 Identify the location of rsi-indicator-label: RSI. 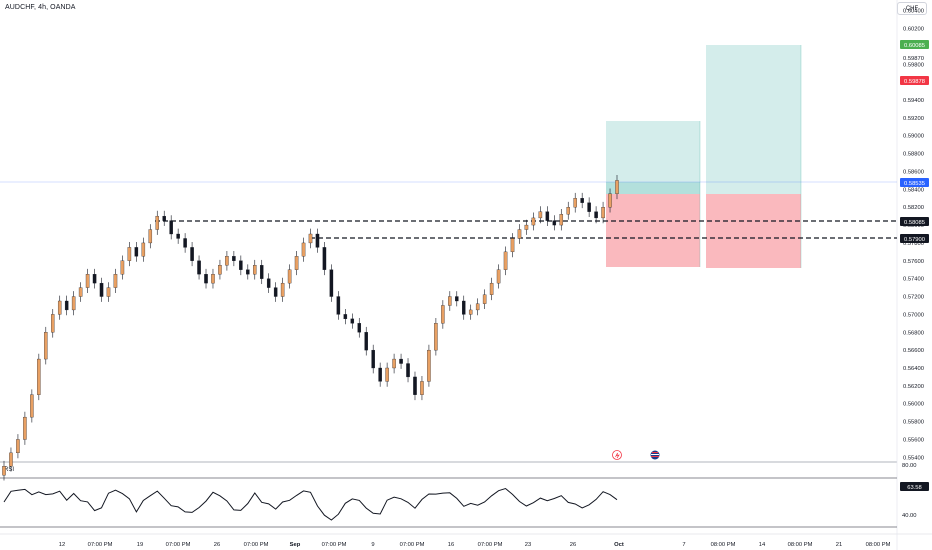
(9, 470).